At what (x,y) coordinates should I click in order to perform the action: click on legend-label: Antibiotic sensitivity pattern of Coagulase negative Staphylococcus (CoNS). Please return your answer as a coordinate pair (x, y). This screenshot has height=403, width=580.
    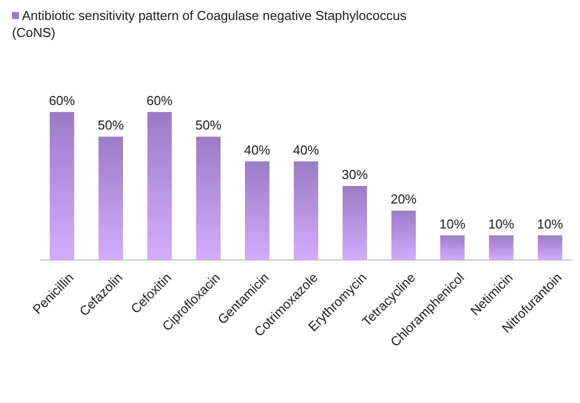
    Looking at the image, I should click on (209, 24).